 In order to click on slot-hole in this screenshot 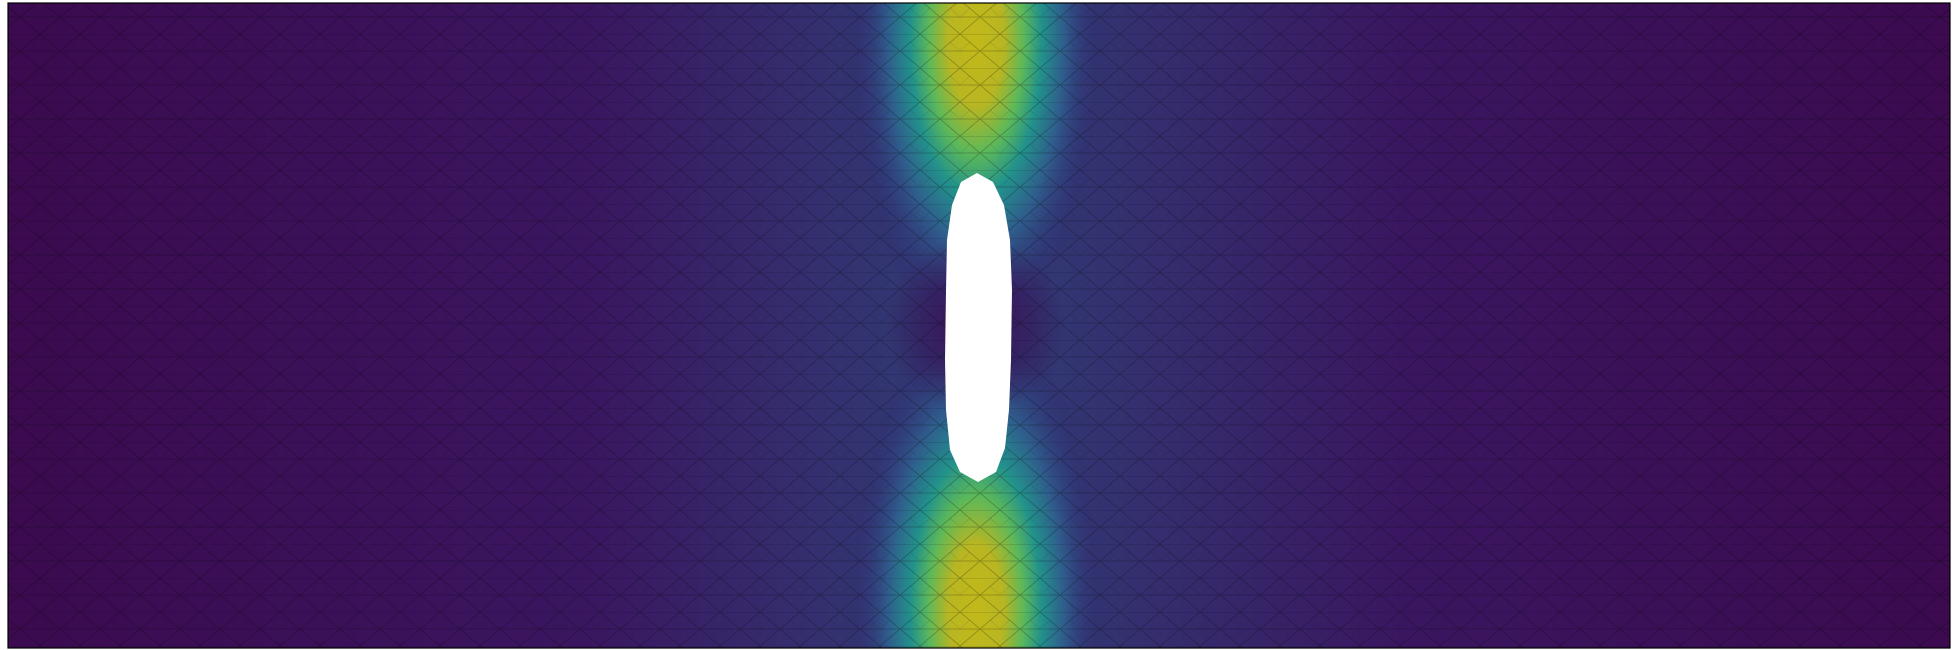, I will do `click(978, 327)`.